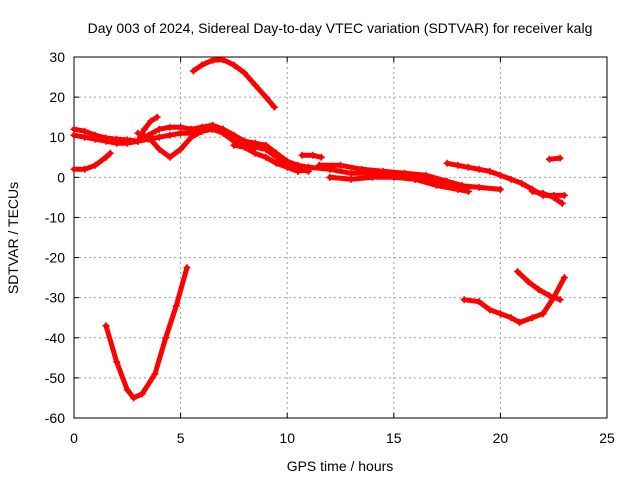  Describe the element at coordinates (57, 57) in the screenshot. I see `y-tick-label: 30` at that location.